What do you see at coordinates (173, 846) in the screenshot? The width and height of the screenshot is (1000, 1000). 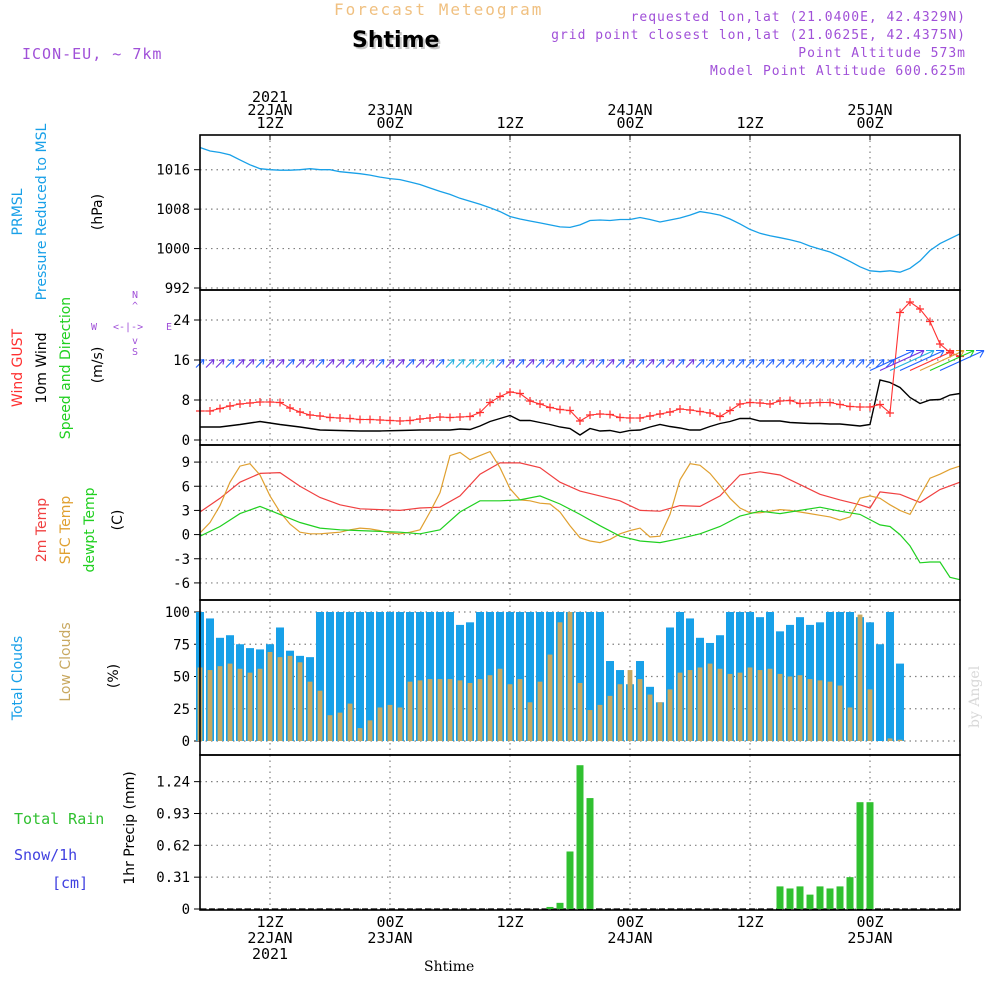 I see `ytick-label-precip-0.62: 0.62` at bounding box center [173, 846].